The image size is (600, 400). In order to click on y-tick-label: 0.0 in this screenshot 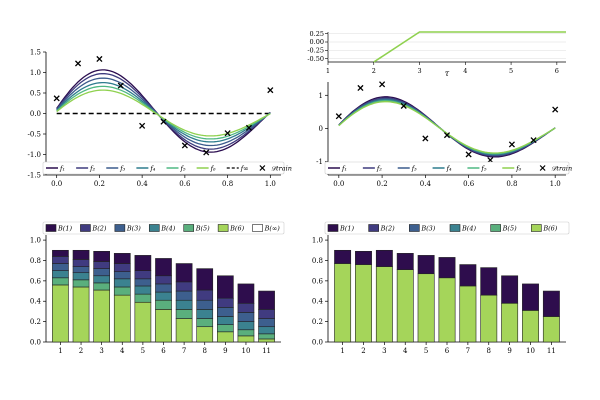, I will do `click(317, 343)`.